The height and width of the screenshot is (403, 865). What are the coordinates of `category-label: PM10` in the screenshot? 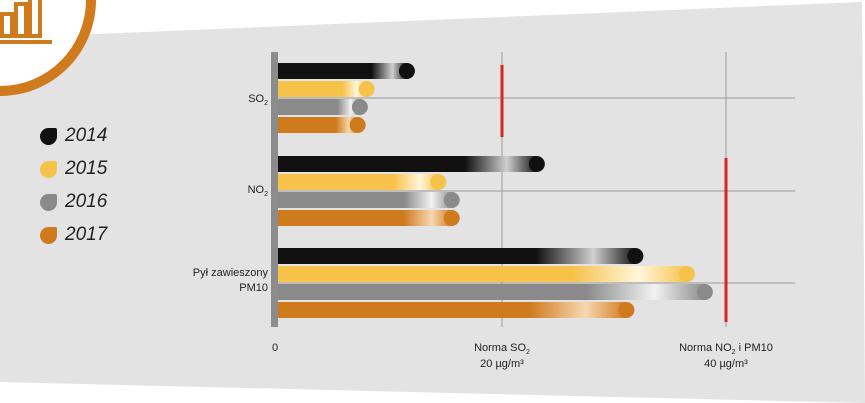 It's located at (253, 288).